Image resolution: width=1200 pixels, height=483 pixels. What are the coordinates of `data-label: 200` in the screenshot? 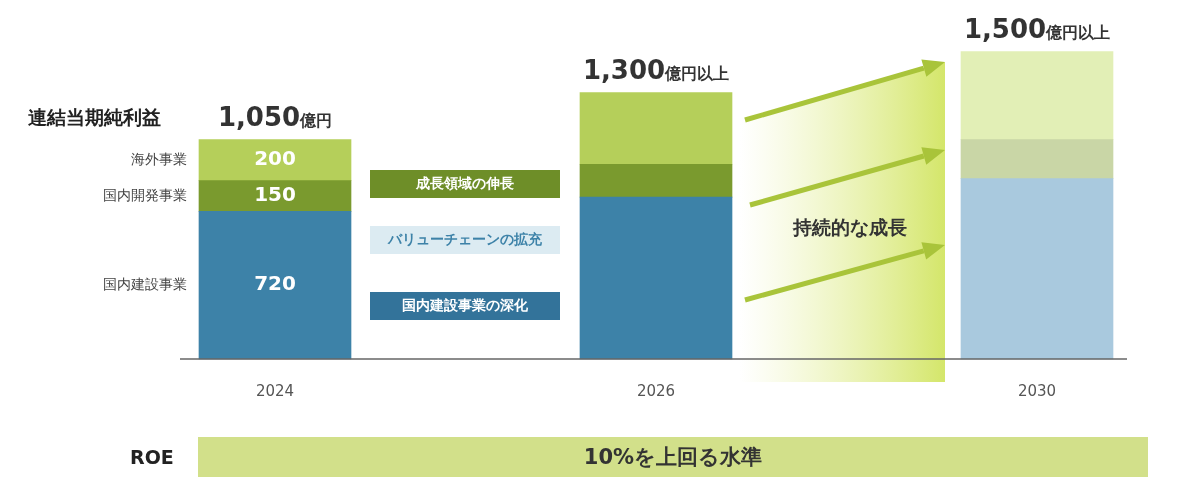 It's located at (275, 158).